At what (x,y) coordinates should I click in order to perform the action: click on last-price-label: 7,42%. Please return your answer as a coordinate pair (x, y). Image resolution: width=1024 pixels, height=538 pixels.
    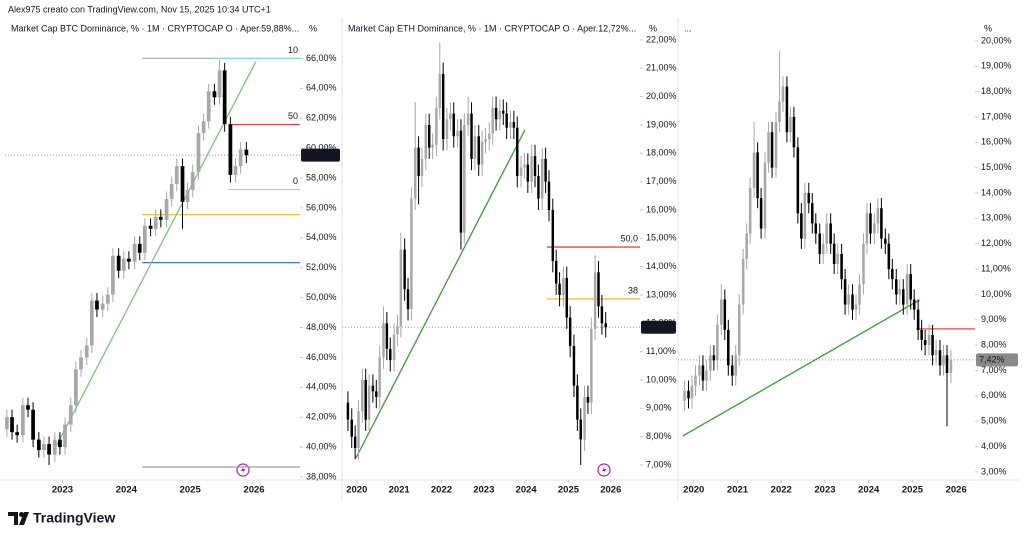
    Looking at the image, I should click on (992, 360).